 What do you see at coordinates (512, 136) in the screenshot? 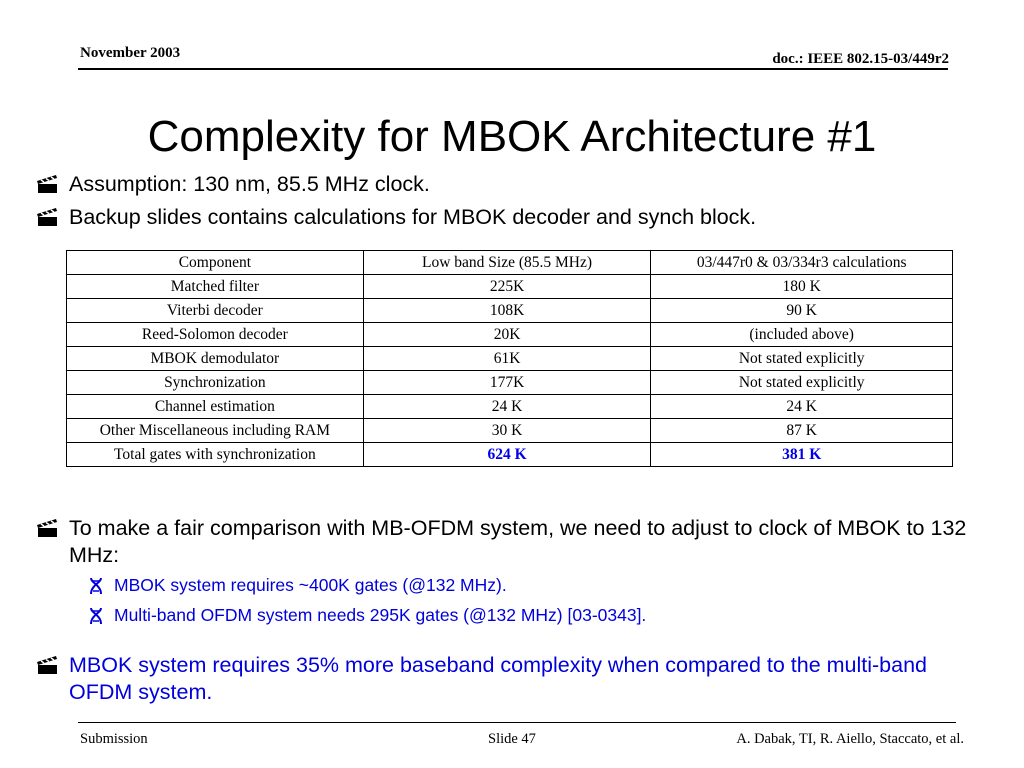
I see `slide-title: Complexity for MBOK Architecture #1` at bounding box center [512, 136].